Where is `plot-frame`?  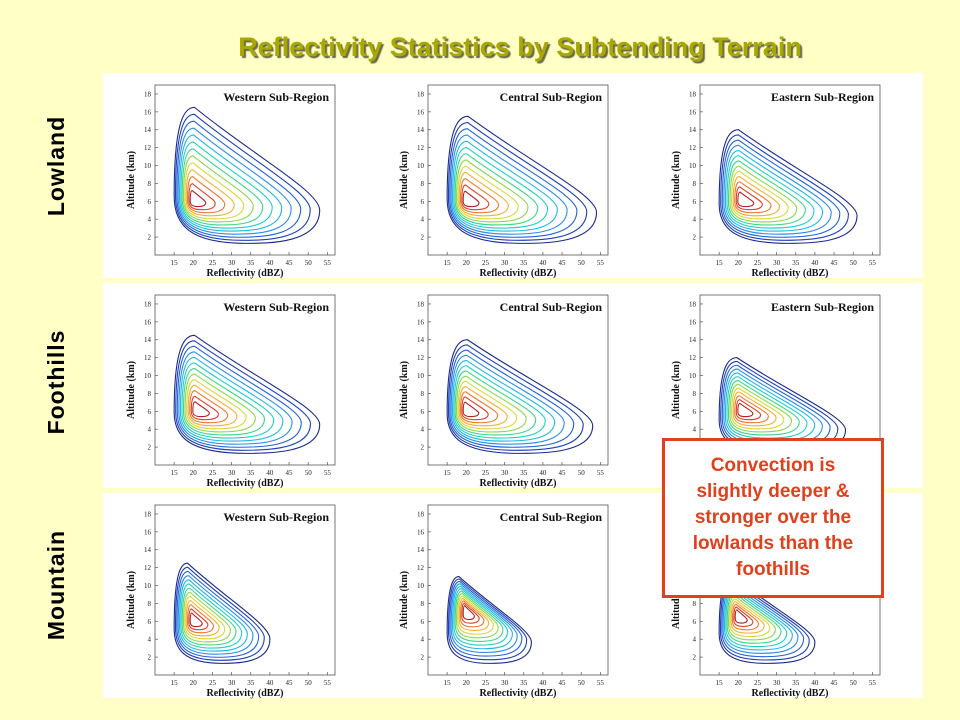 plot-frame is located at coordinates (518, 170).